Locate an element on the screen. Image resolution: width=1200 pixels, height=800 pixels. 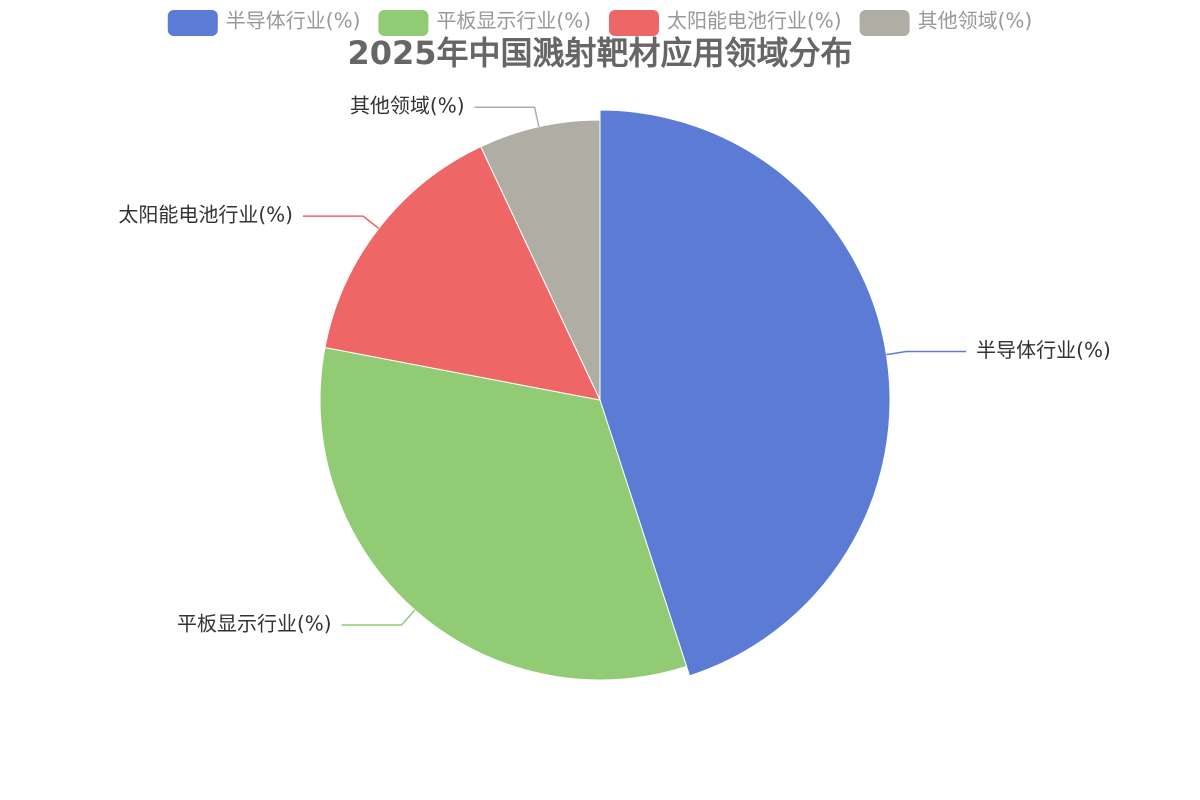
slice-label: 平板显示行业(%) is located at coordinates (254, 624).